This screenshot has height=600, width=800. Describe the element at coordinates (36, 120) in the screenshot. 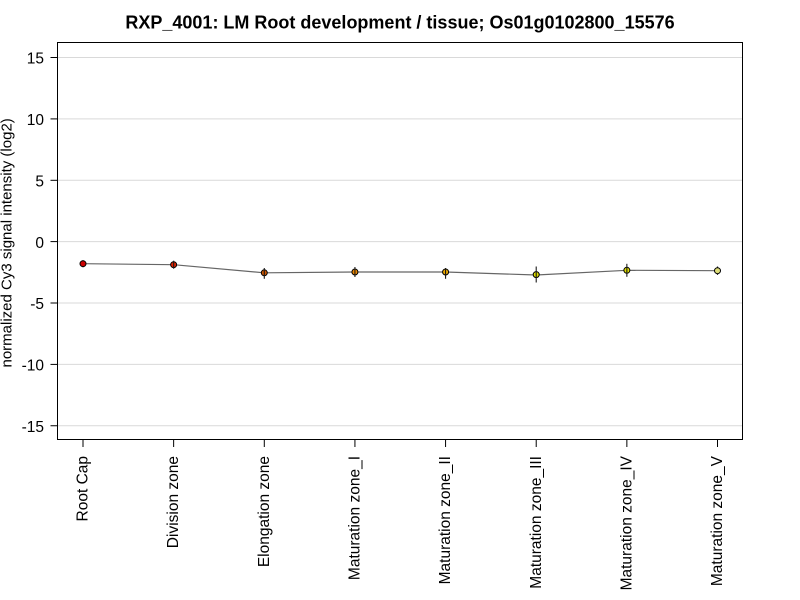

I see `svg-text: 10` at that location.